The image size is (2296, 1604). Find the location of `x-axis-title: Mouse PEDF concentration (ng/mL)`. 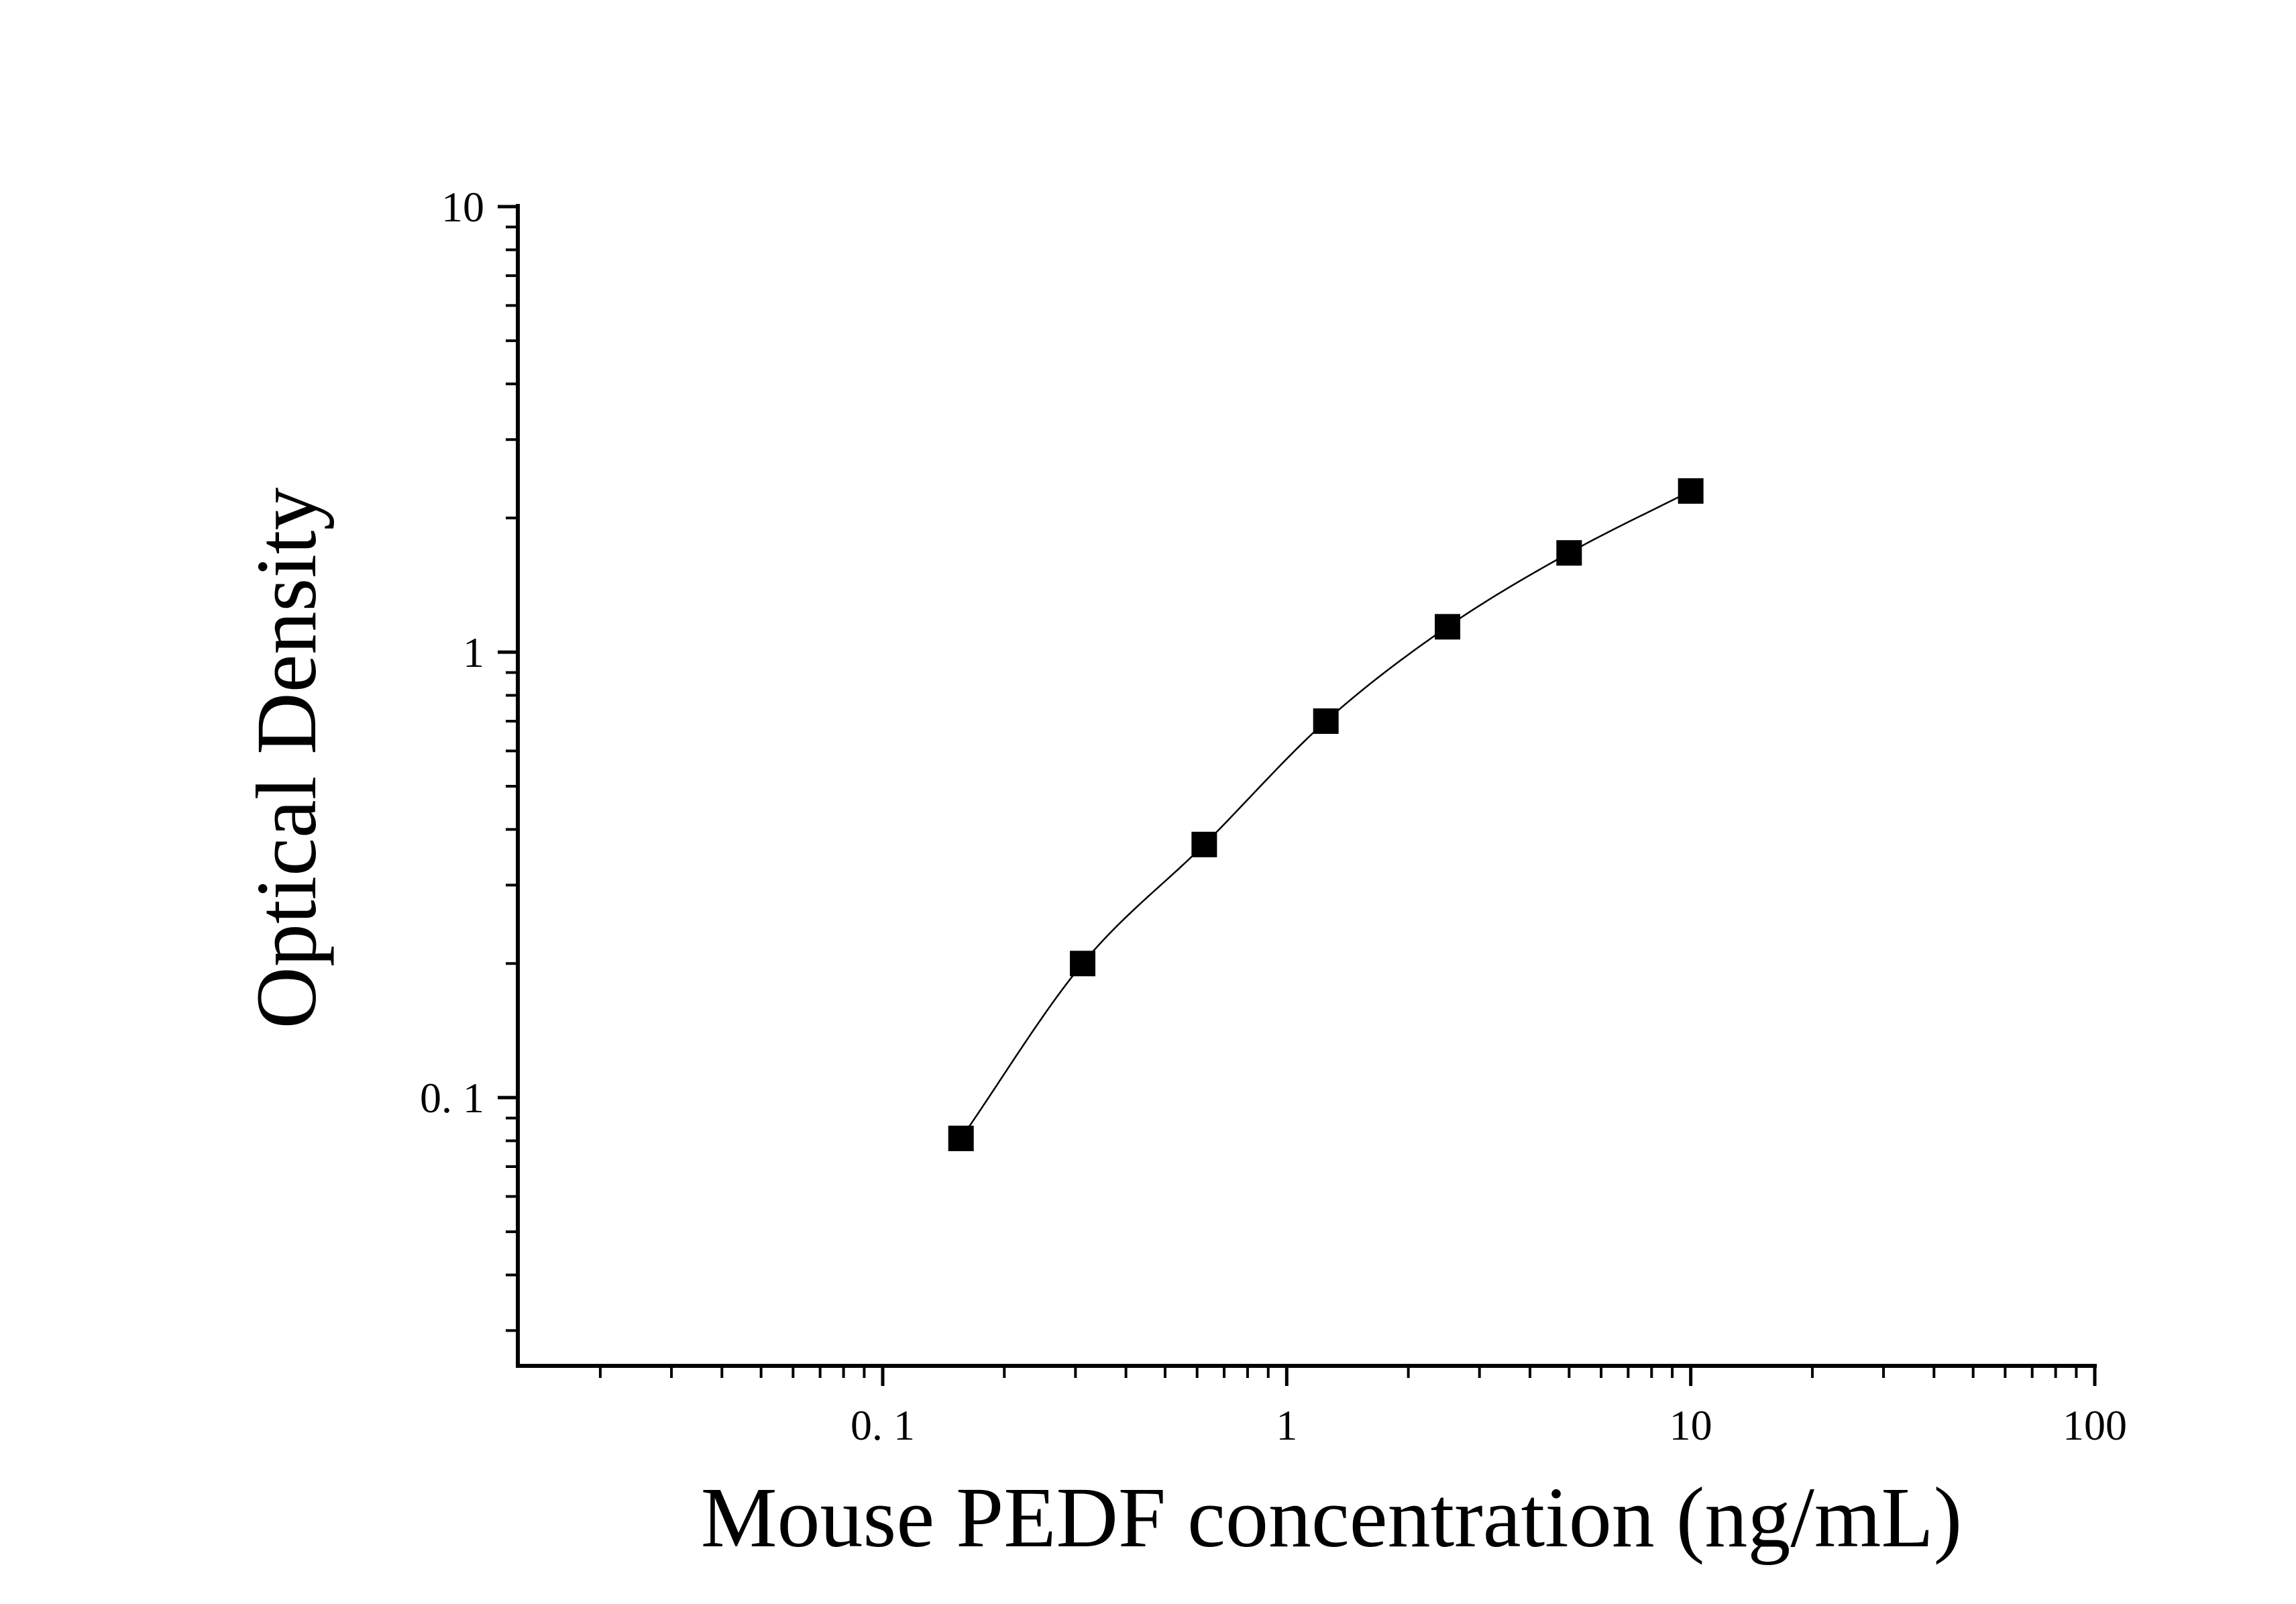

x-axis-title: Mouse PEDF concentration (ng/mL) is located at coordinates (1332, 1517).